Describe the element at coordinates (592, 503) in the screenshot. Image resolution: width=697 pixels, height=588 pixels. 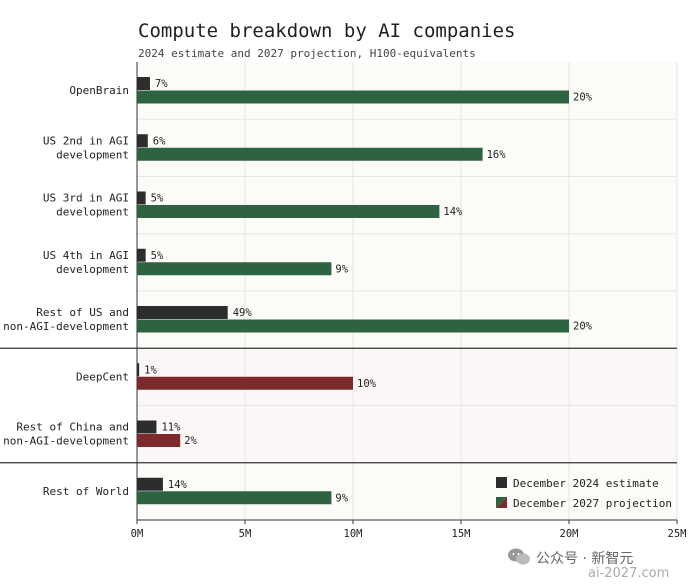
I see `legend-label-2027: December 2027 projection` at that location.